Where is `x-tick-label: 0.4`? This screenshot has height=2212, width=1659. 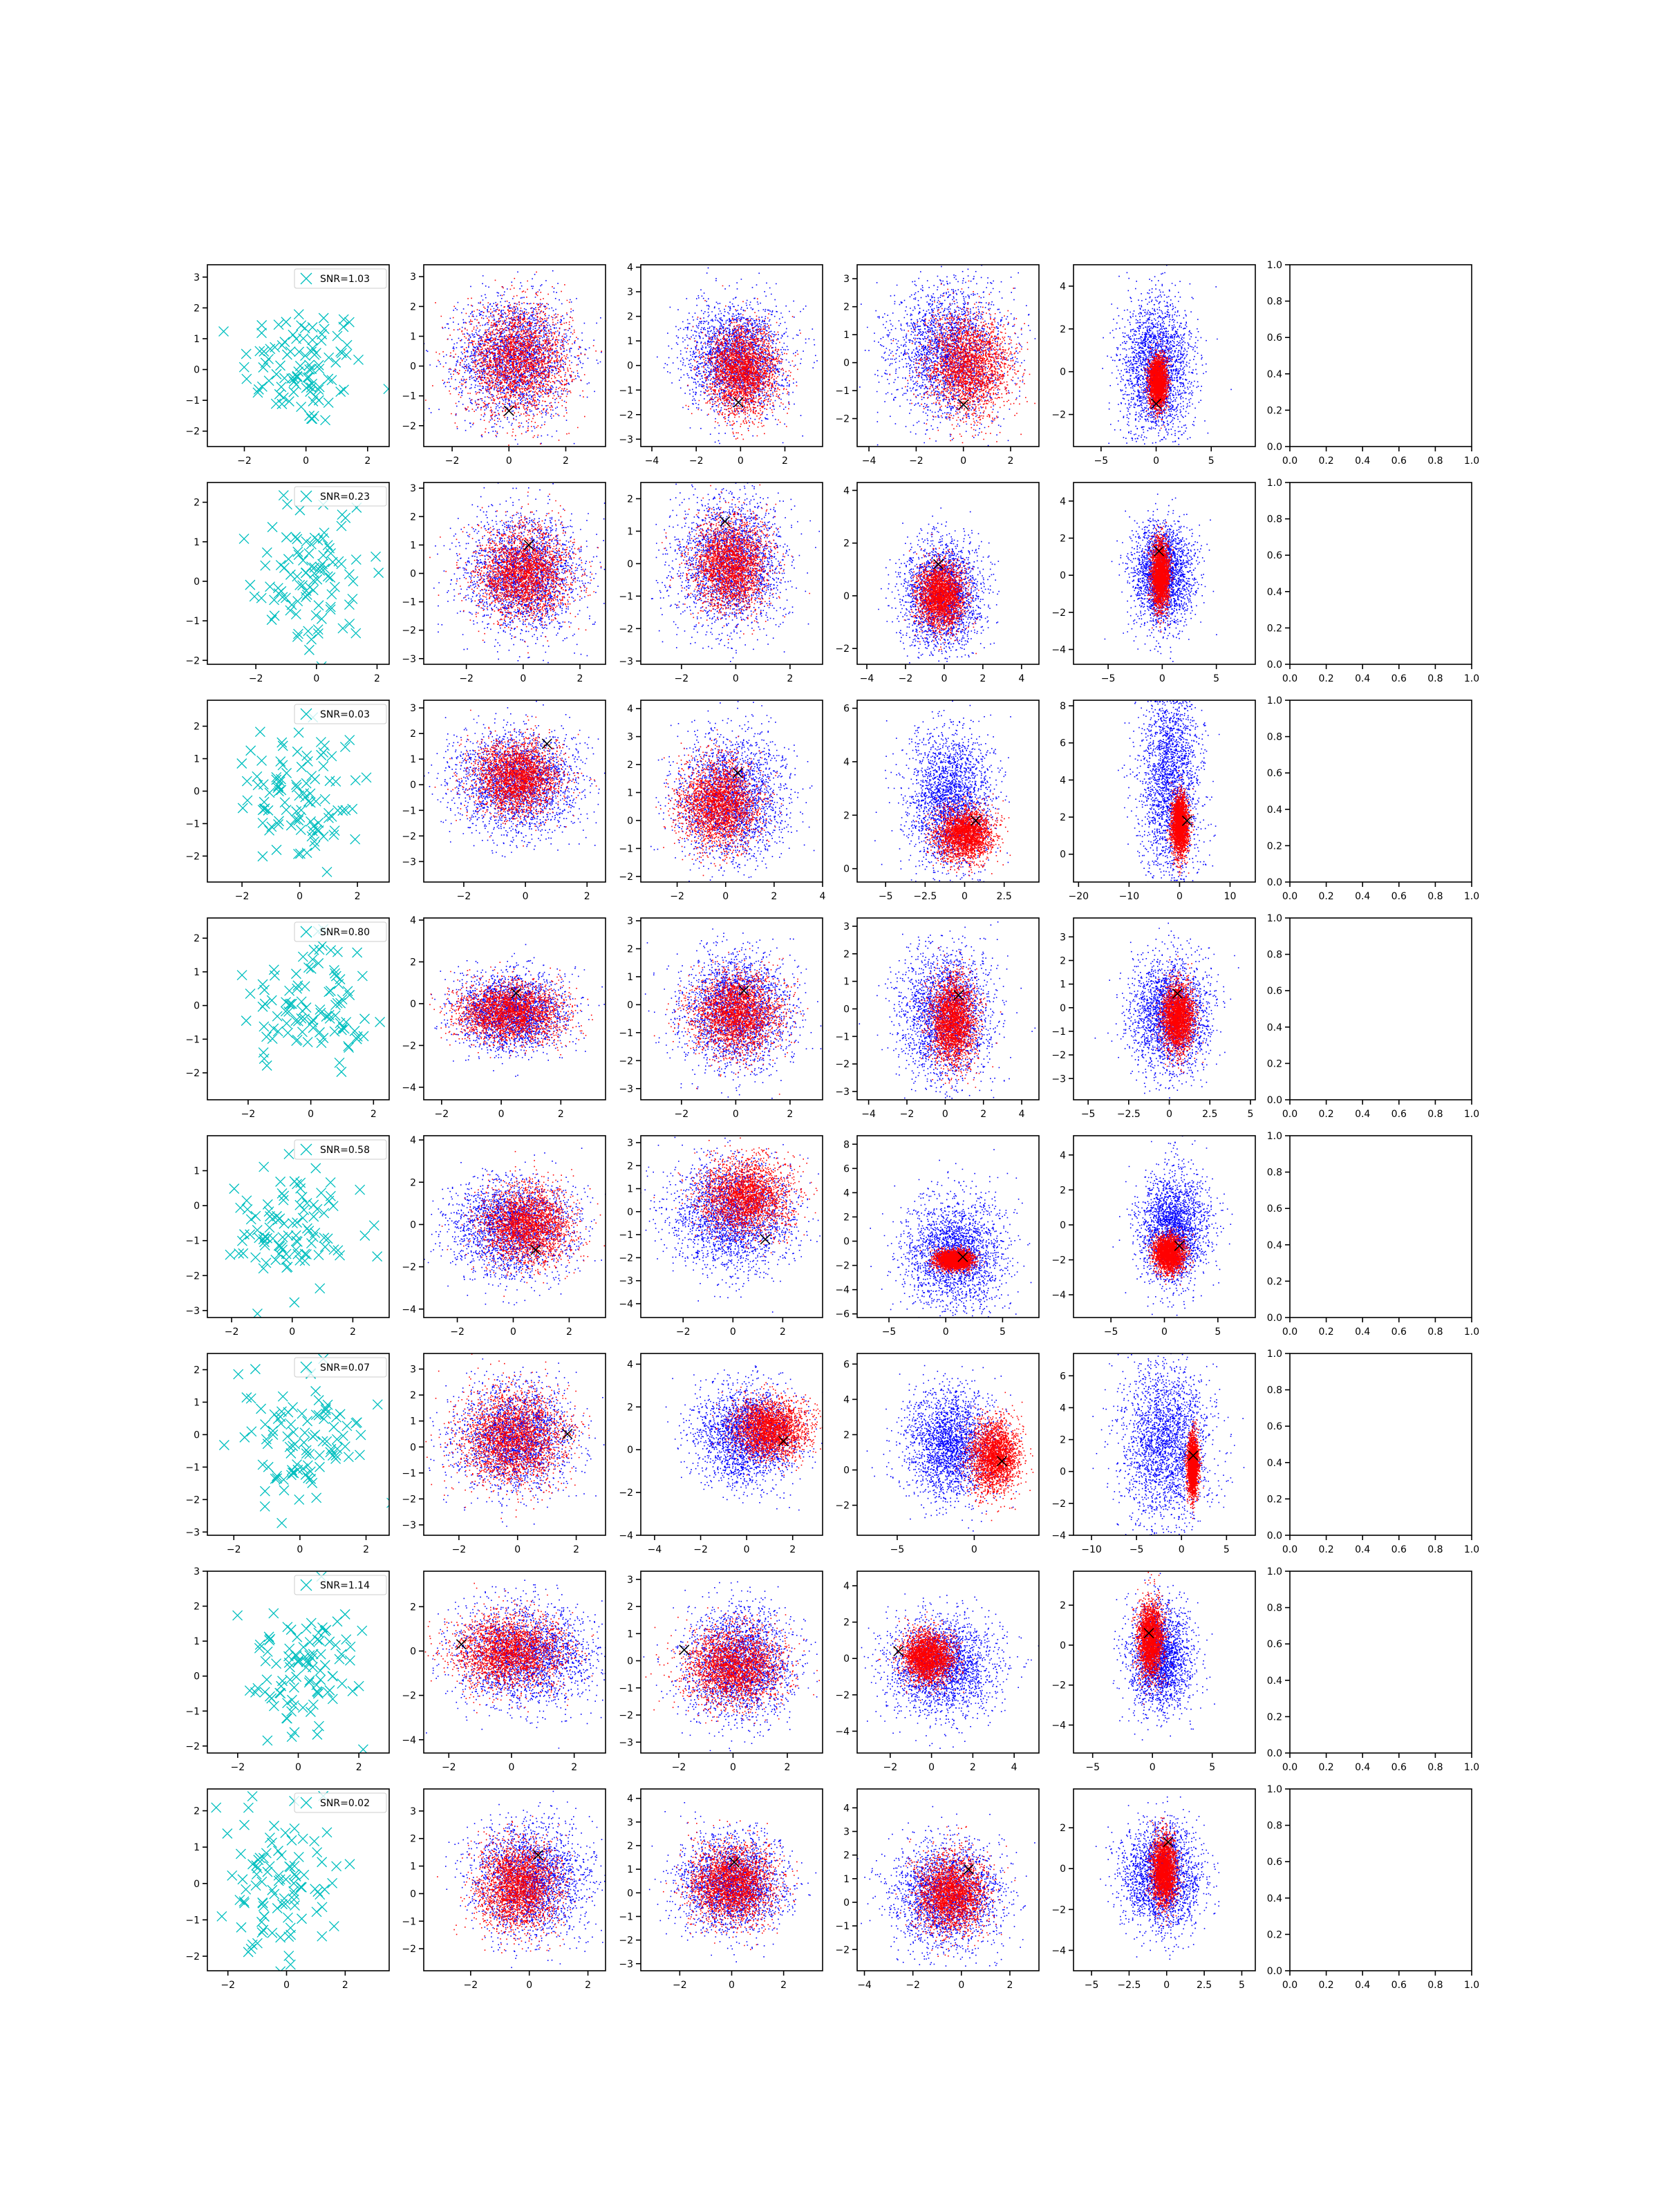
x-tick-label: 0.4 is located at coordinates (1363, 1768).